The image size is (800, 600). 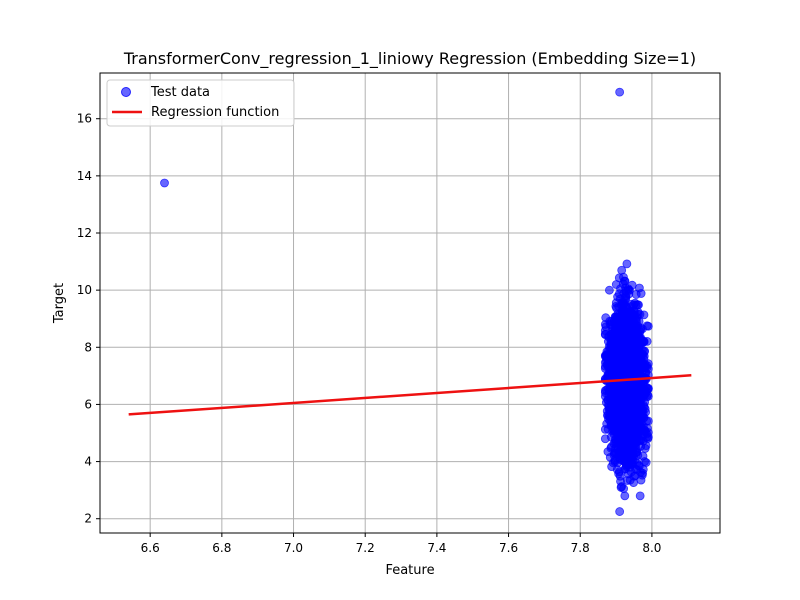 I want to click on legend-marker-test-data, so click(x=126, y=92).